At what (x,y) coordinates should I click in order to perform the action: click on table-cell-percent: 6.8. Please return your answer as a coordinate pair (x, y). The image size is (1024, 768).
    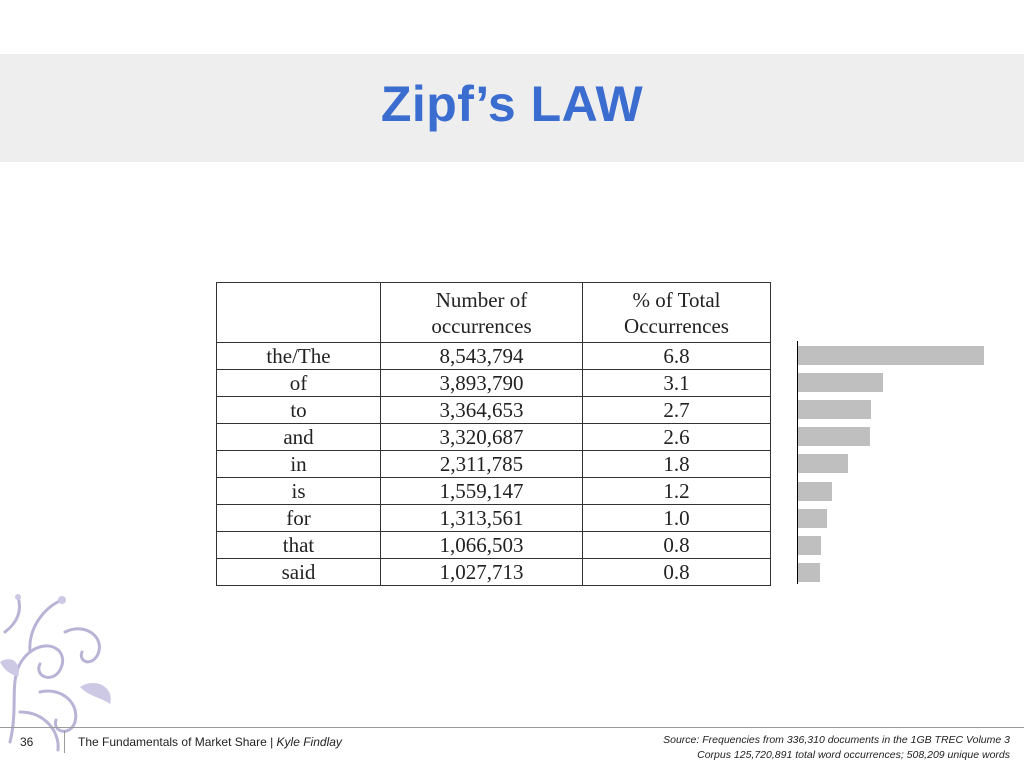
    Looking at the image, I should click on (676, 356).